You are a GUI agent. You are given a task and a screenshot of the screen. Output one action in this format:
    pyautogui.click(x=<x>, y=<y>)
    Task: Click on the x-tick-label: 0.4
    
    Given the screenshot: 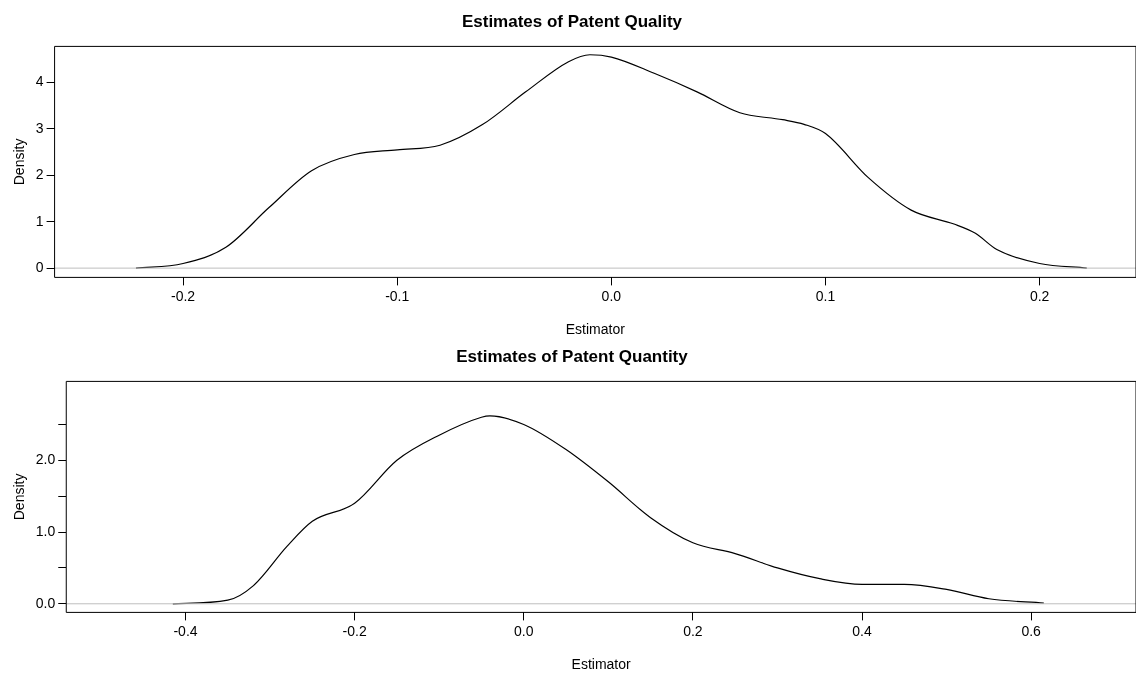 What is the action you would take?
    pyautogui.click(x=862, y=630)
    